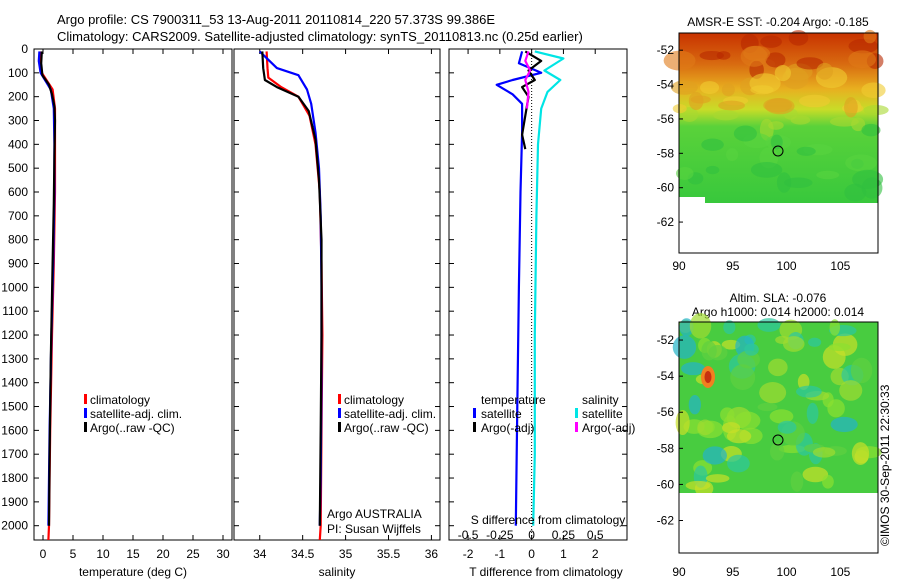 The image size is (900, 580). I want to click on map-y-tick-label: -56, so click(666, 119).